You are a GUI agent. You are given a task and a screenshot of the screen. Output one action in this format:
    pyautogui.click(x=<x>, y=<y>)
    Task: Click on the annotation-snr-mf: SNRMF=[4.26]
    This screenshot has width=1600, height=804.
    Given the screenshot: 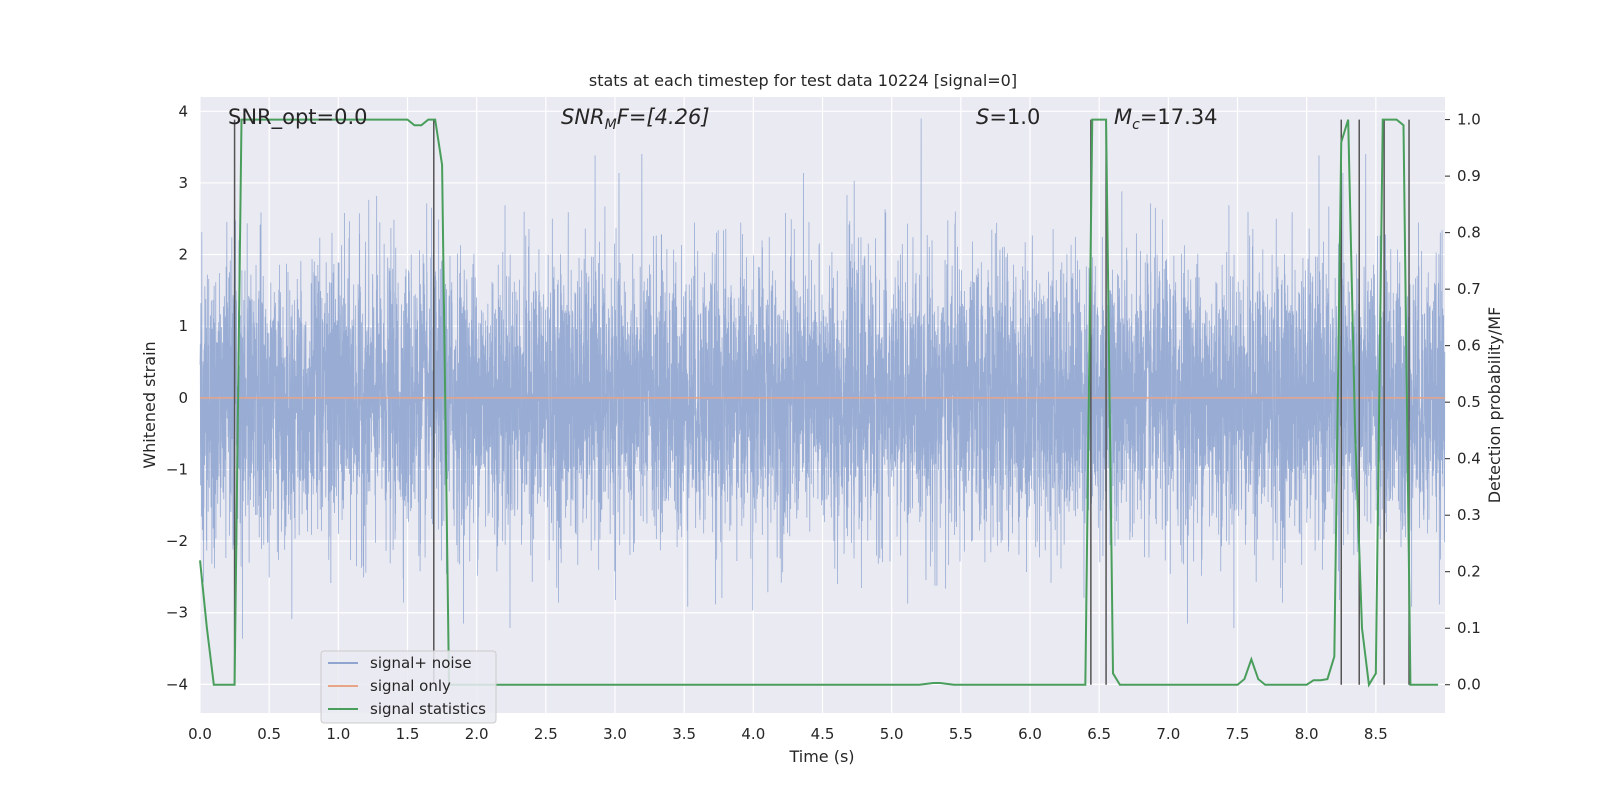 What is the action you would take?
    pyautogui.click(x=635, y=119)
    